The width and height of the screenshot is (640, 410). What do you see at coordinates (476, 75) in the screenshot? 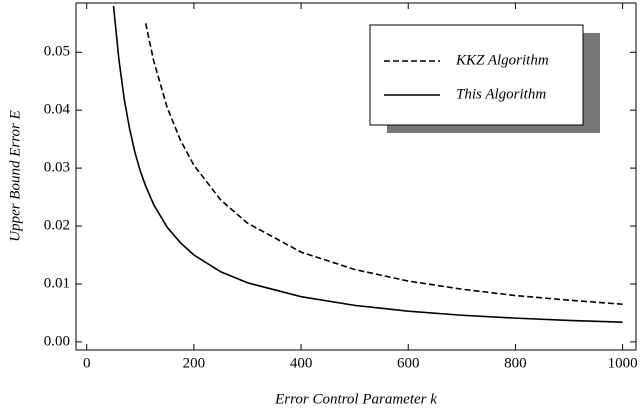
I see `legend-box` at bounding box center [476, 75].